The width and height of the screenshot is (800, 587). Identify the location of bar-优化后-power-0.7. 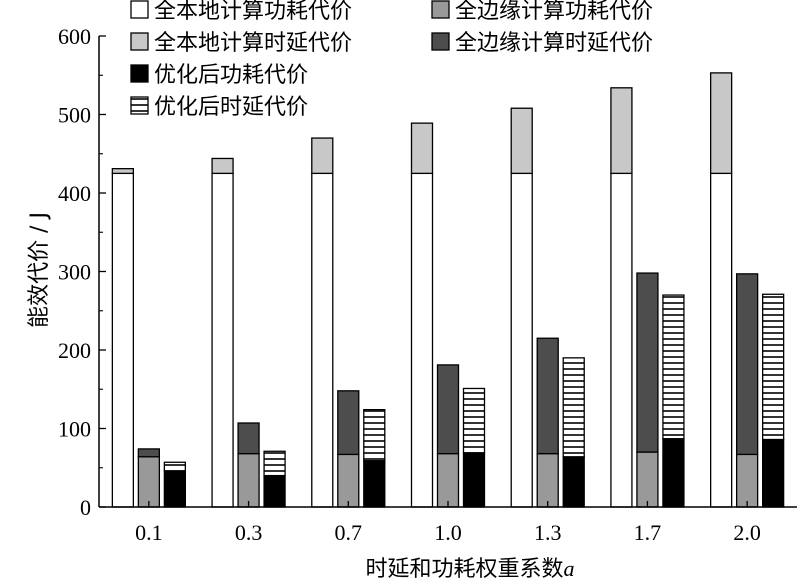
(374, 484).